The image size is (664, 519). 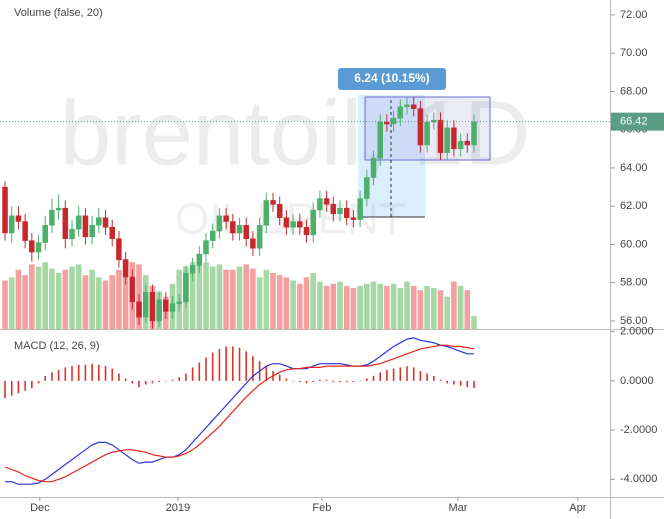 What do you see at coordinates (321, 508) in the screenshot?
I see `x-tick-label: Feb` at bounding box center [321, 508].